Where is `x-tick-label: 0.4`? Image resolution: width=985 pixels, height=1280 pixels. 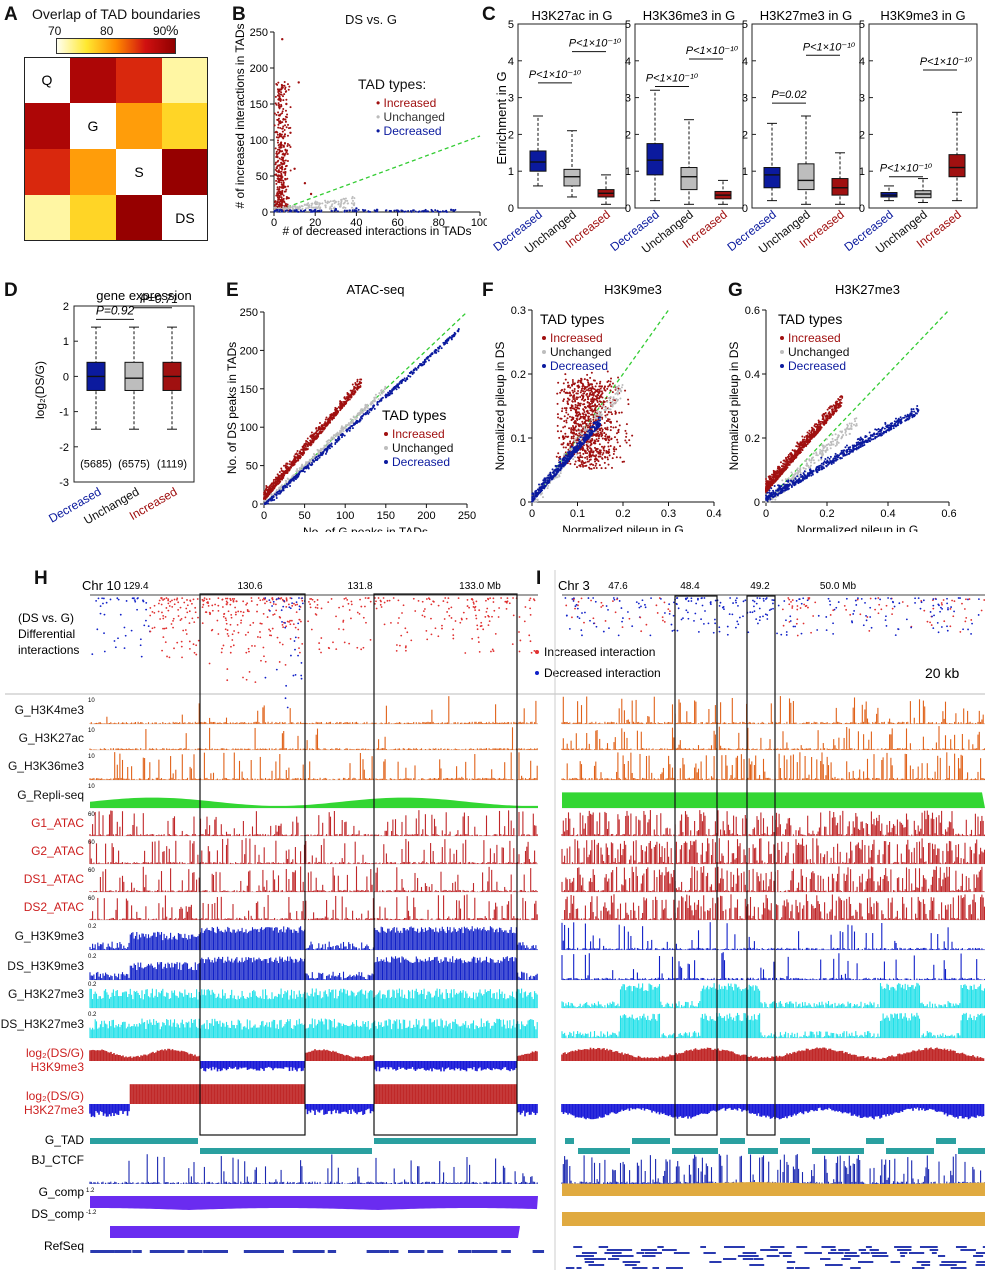 x-tick-label: 0.4 is located at coordinates (713, 514).